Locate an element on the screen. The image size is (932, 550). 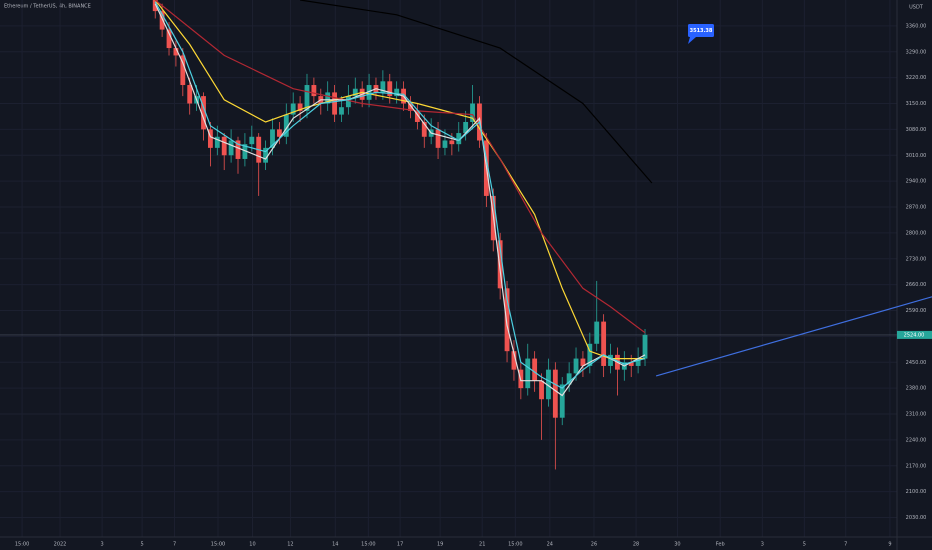
x-tick-label: 24 is located at coordinates (550, 545).